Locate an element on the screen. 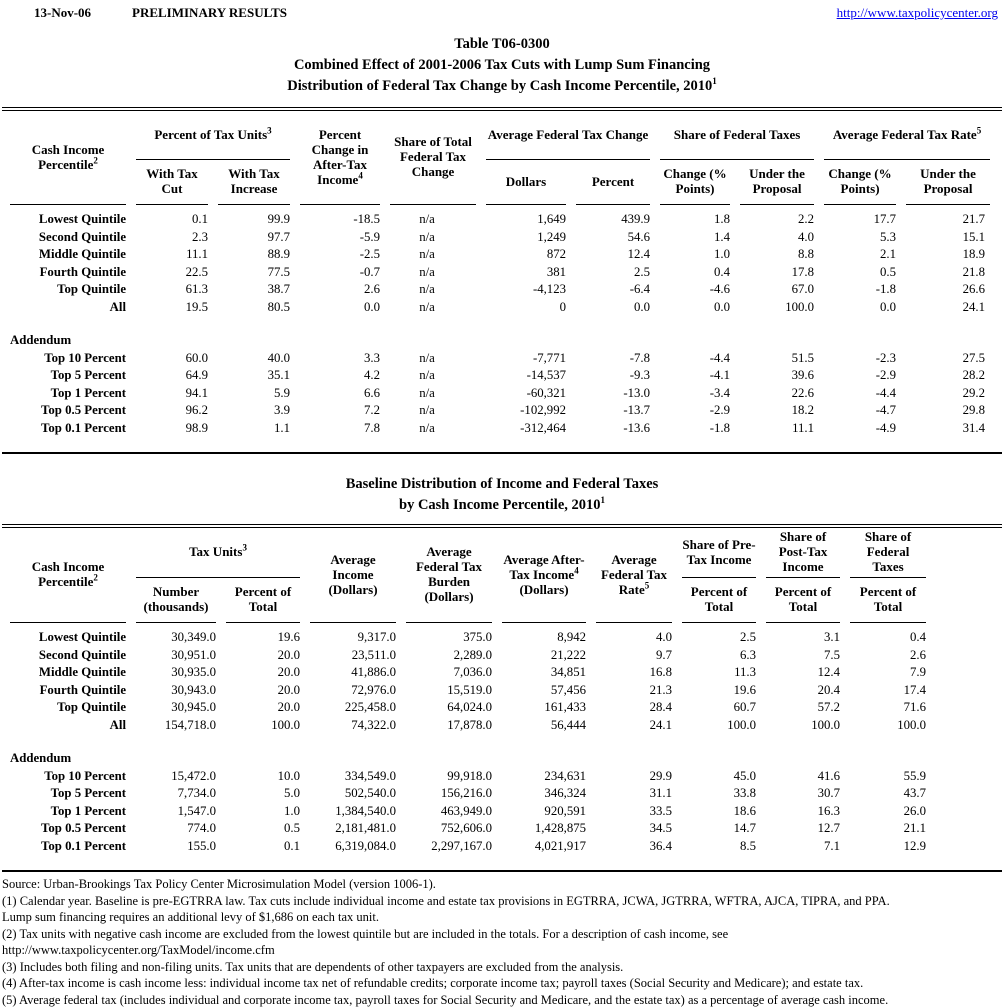  cell: 0.1 is located at coordinates (263, 847).